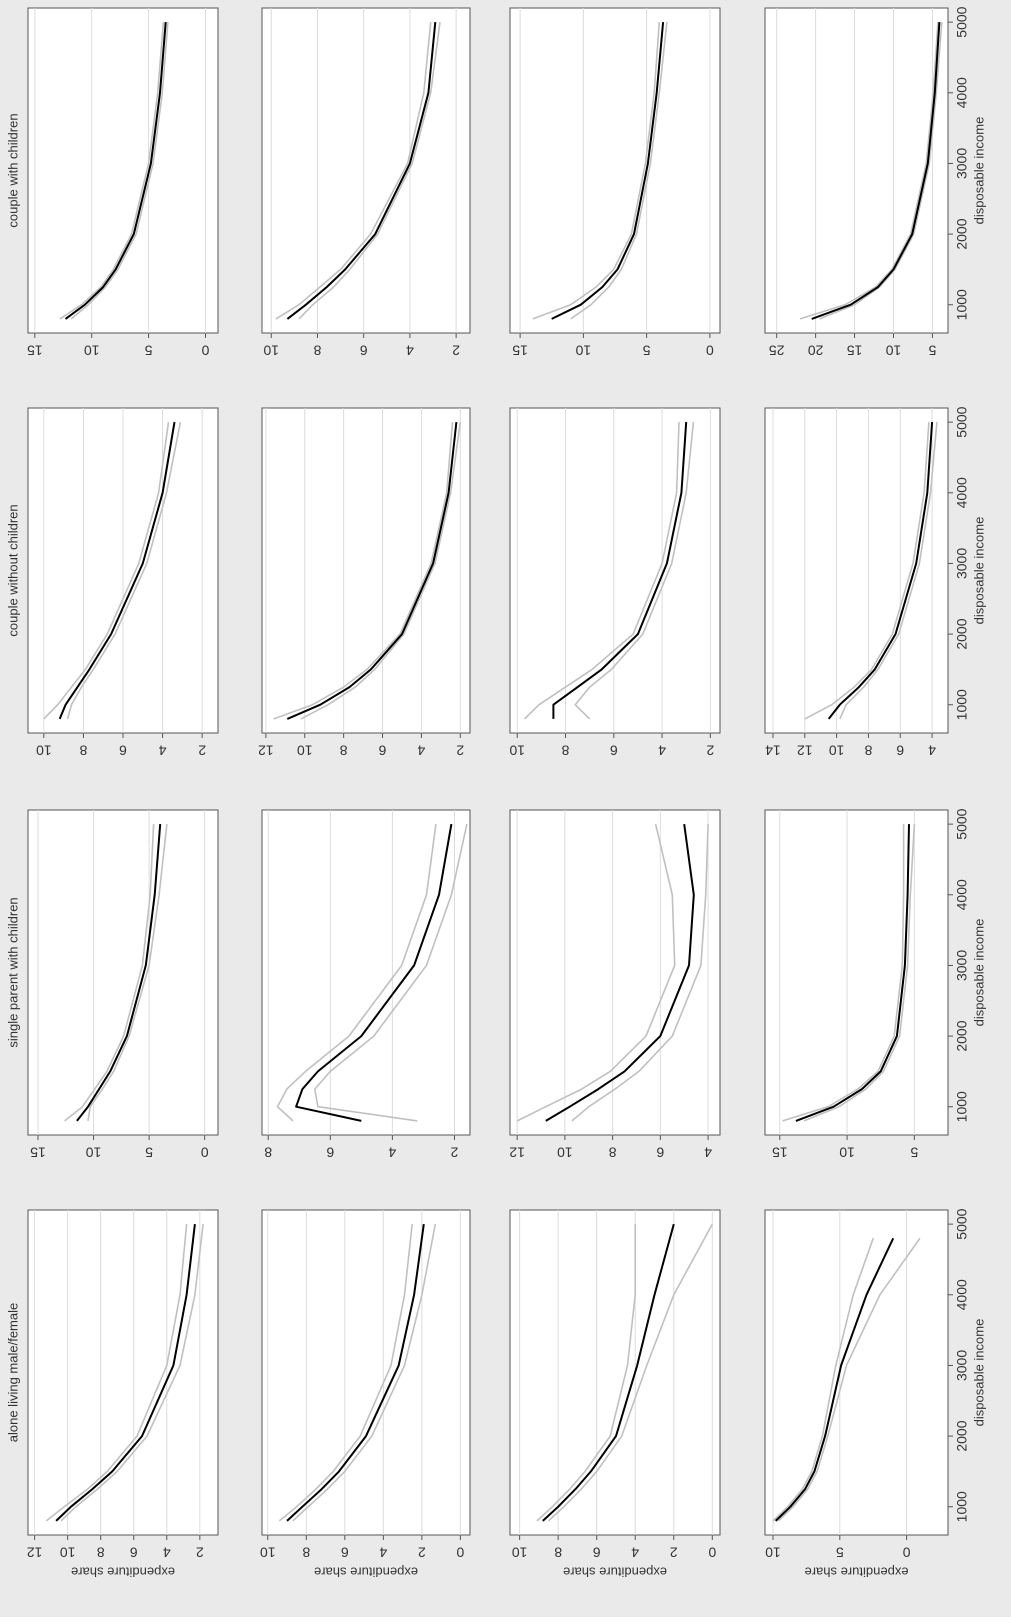 This screenshot has height=1622, width=1011. Describe the element at coordinates (35, 1552) in the screenshot. I see `y-tick-label: 12` at that location.